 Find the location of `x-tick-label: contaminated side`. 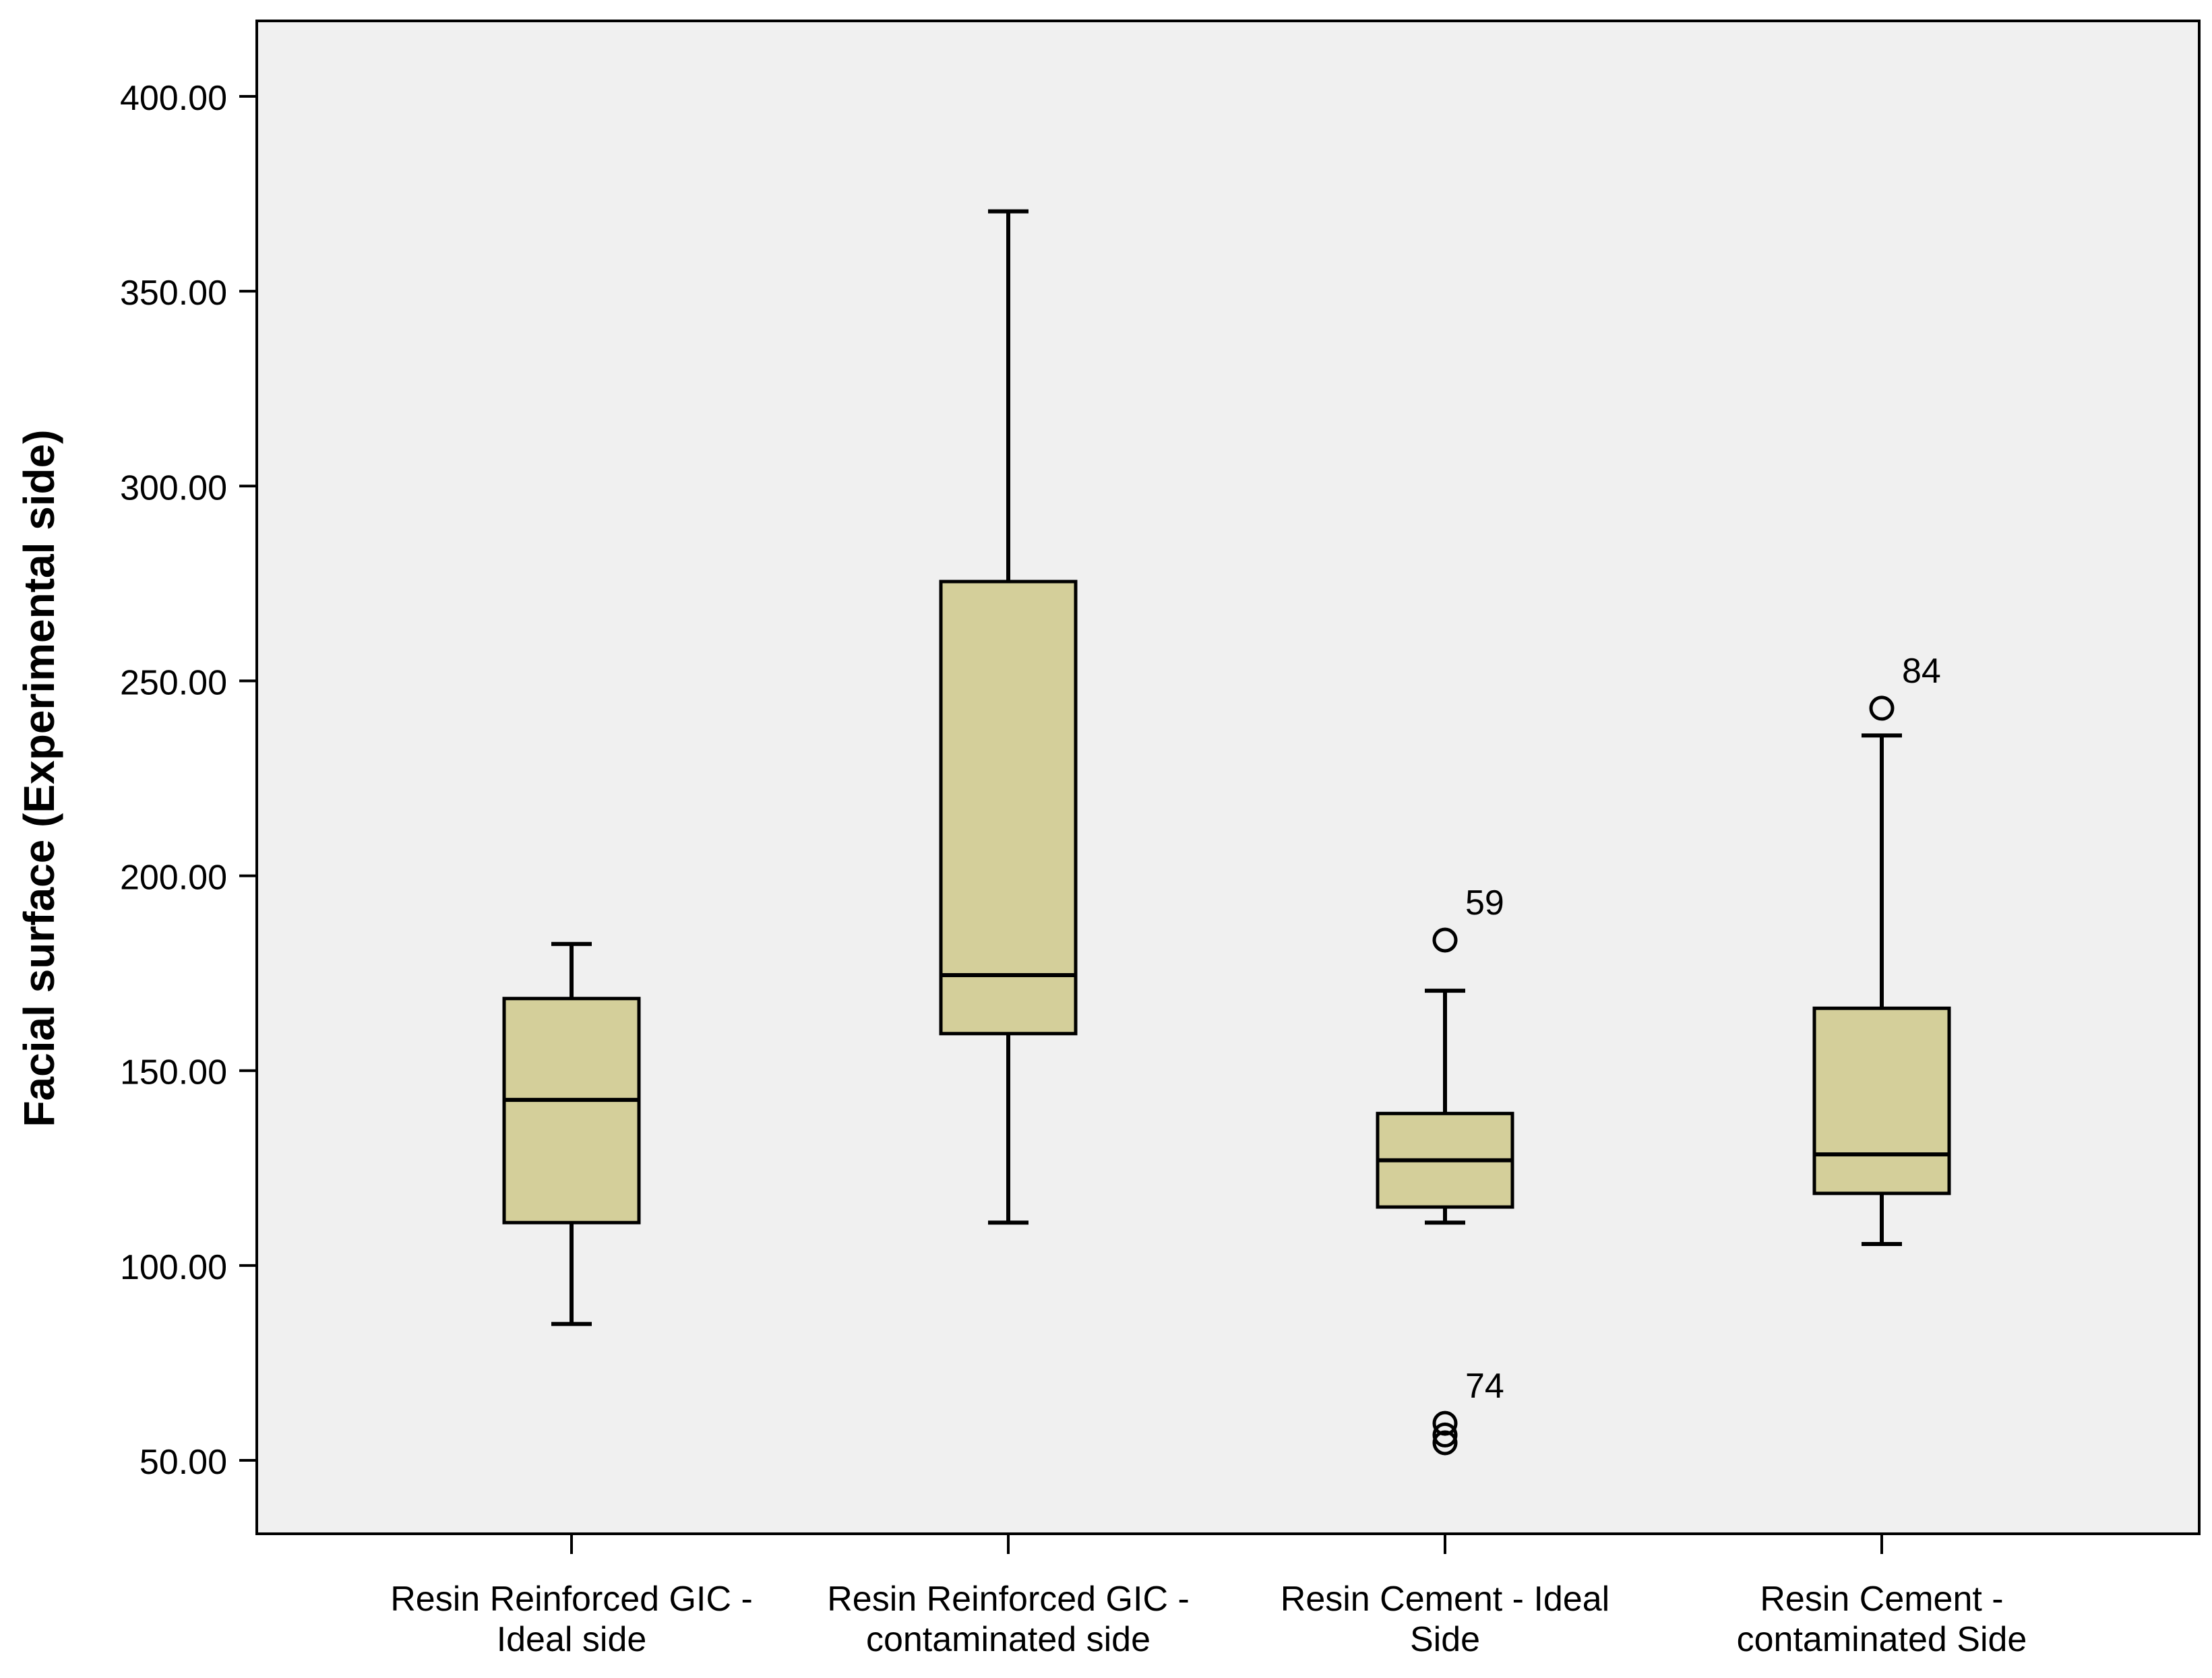

x-tick-label: contaminated side is located at coordinates (1008, 1639).